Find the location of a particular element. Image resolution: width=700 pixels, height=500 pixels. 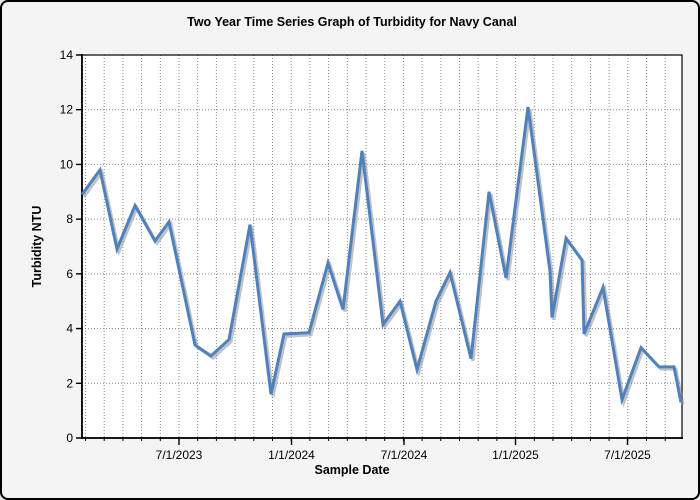

y-axis-label: Turbidity NTU is located at coordinates (37, 247).